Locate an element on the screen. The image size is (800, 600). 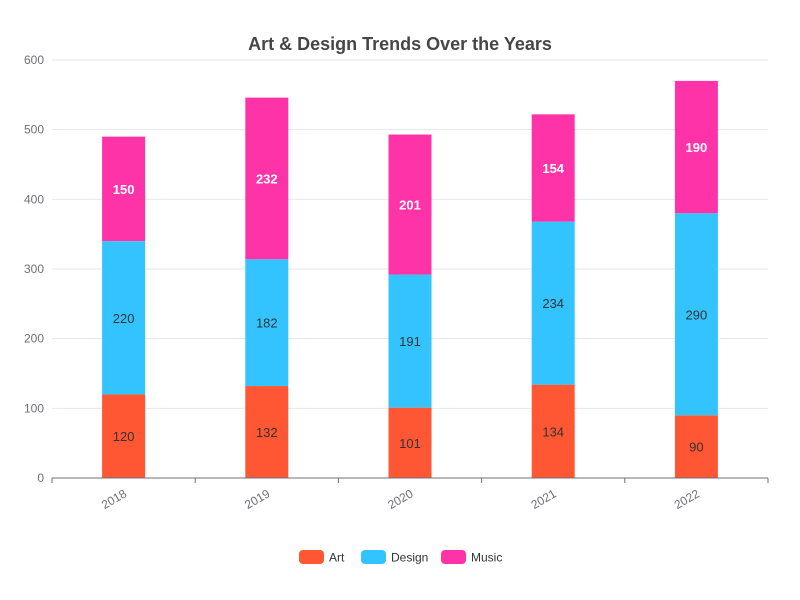
bar-music-2020 is located at coordinates (410, 204).